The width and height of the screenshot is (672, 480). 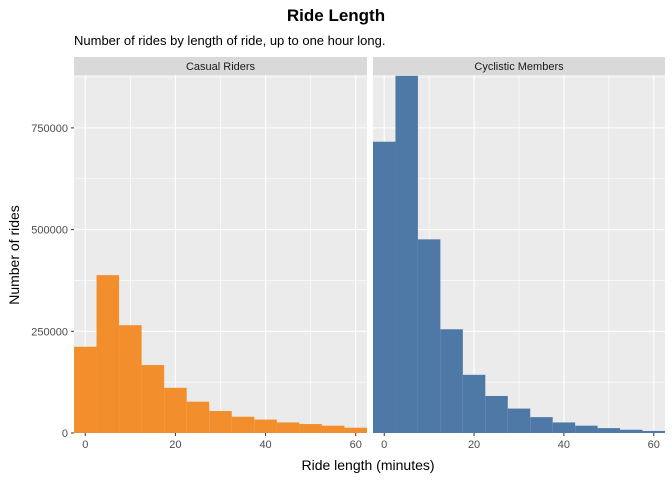 I want to click on y-axis-title: Number of rides, so click(x=14, y=255).